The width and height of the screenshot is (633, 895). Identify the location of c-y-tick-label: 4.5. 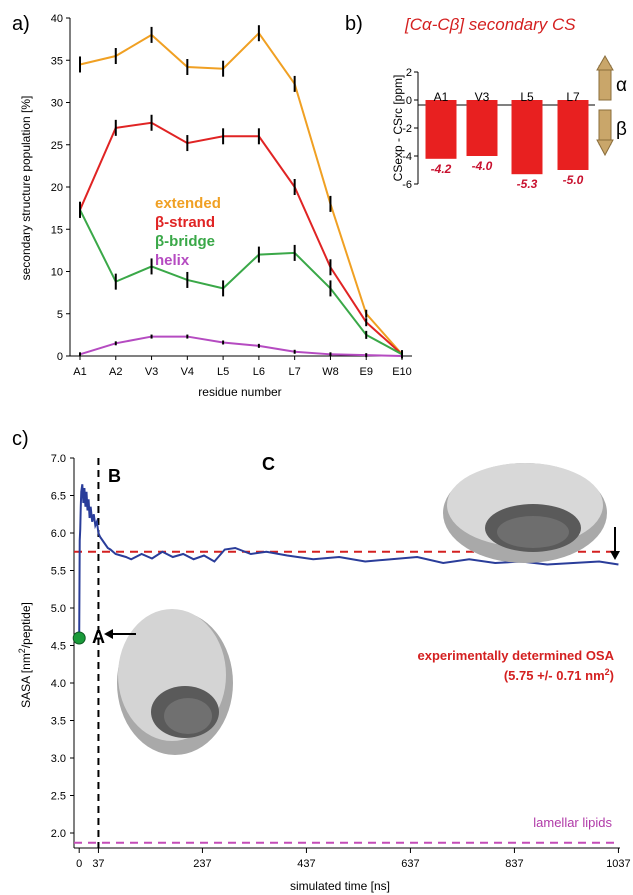
(58, 647).